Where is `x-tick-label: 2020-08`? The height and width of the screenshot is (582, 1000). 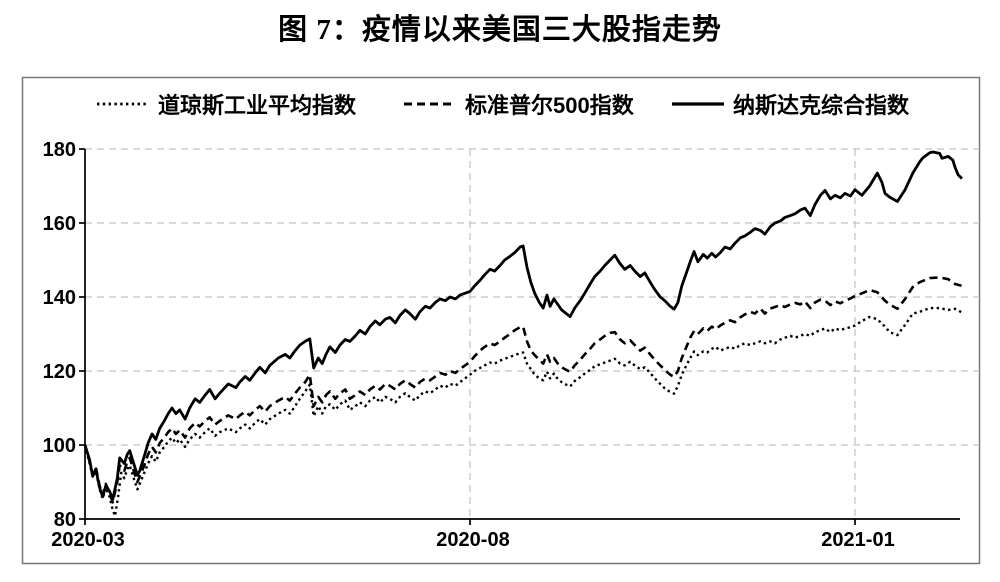 x-tick-label: 2020-08 is located at coordinates (472, 540).